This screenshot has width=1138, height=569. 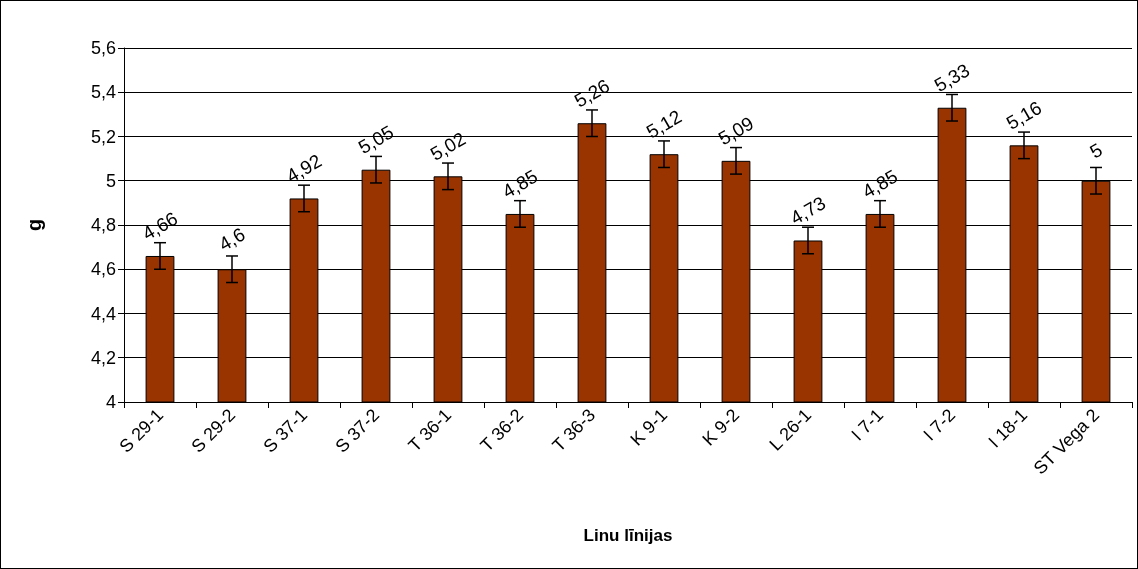 I want to click on x-tick-label: I 7-2, so click(x=939, y=424).